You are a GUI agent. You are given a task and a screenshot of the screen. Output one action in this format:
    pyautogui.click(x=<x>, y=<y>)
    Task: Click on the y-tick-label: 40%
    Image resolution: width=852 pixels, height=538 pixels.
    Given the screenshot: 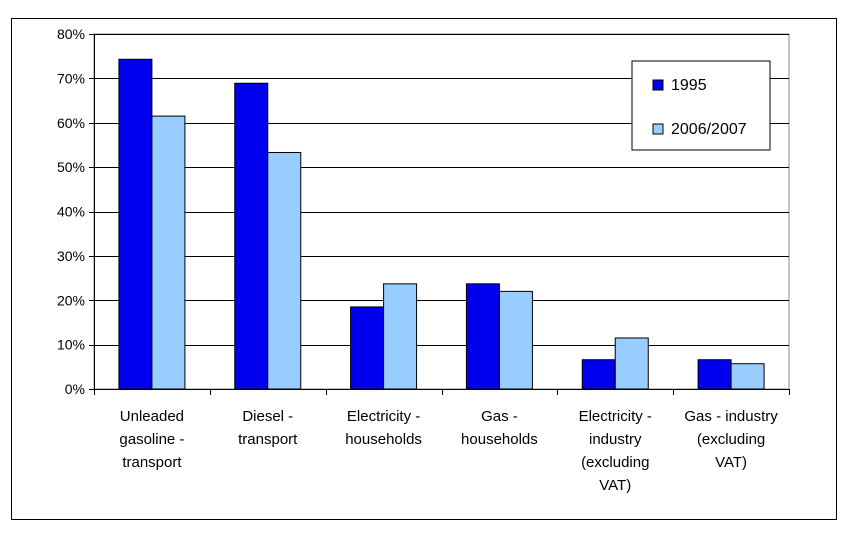 What is the action you would take?
    pyautogui.click(x=71, y=212)
    